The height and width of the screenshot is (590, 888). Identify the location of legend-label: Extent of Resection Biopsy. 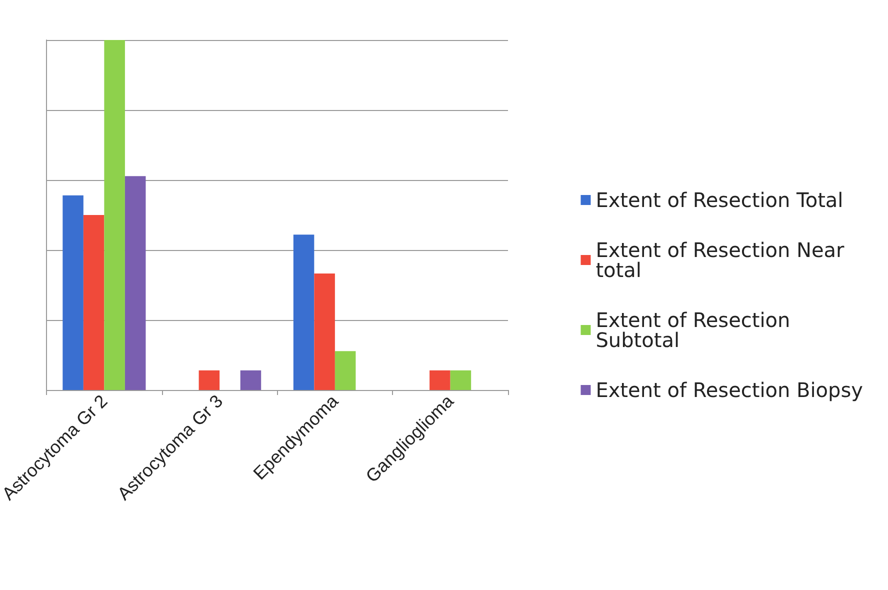
(730, 390).